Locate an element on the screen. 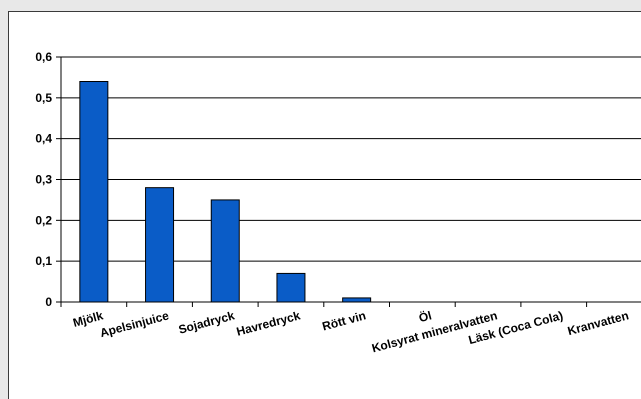  y-tick-label: 0,2 is located at coordinates (43, 220).